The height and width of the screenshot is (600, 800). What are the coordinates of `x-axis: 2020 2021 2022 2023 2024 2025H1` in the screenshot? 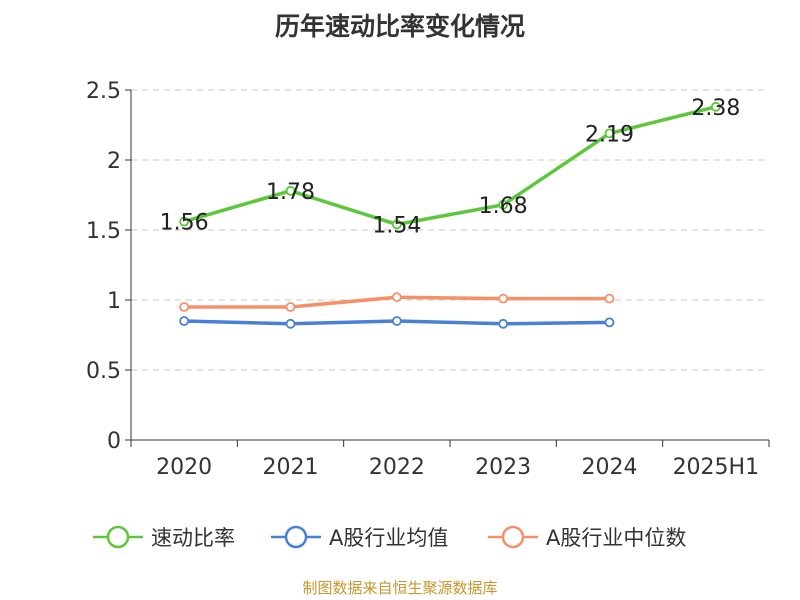 It's located at (450, 459).